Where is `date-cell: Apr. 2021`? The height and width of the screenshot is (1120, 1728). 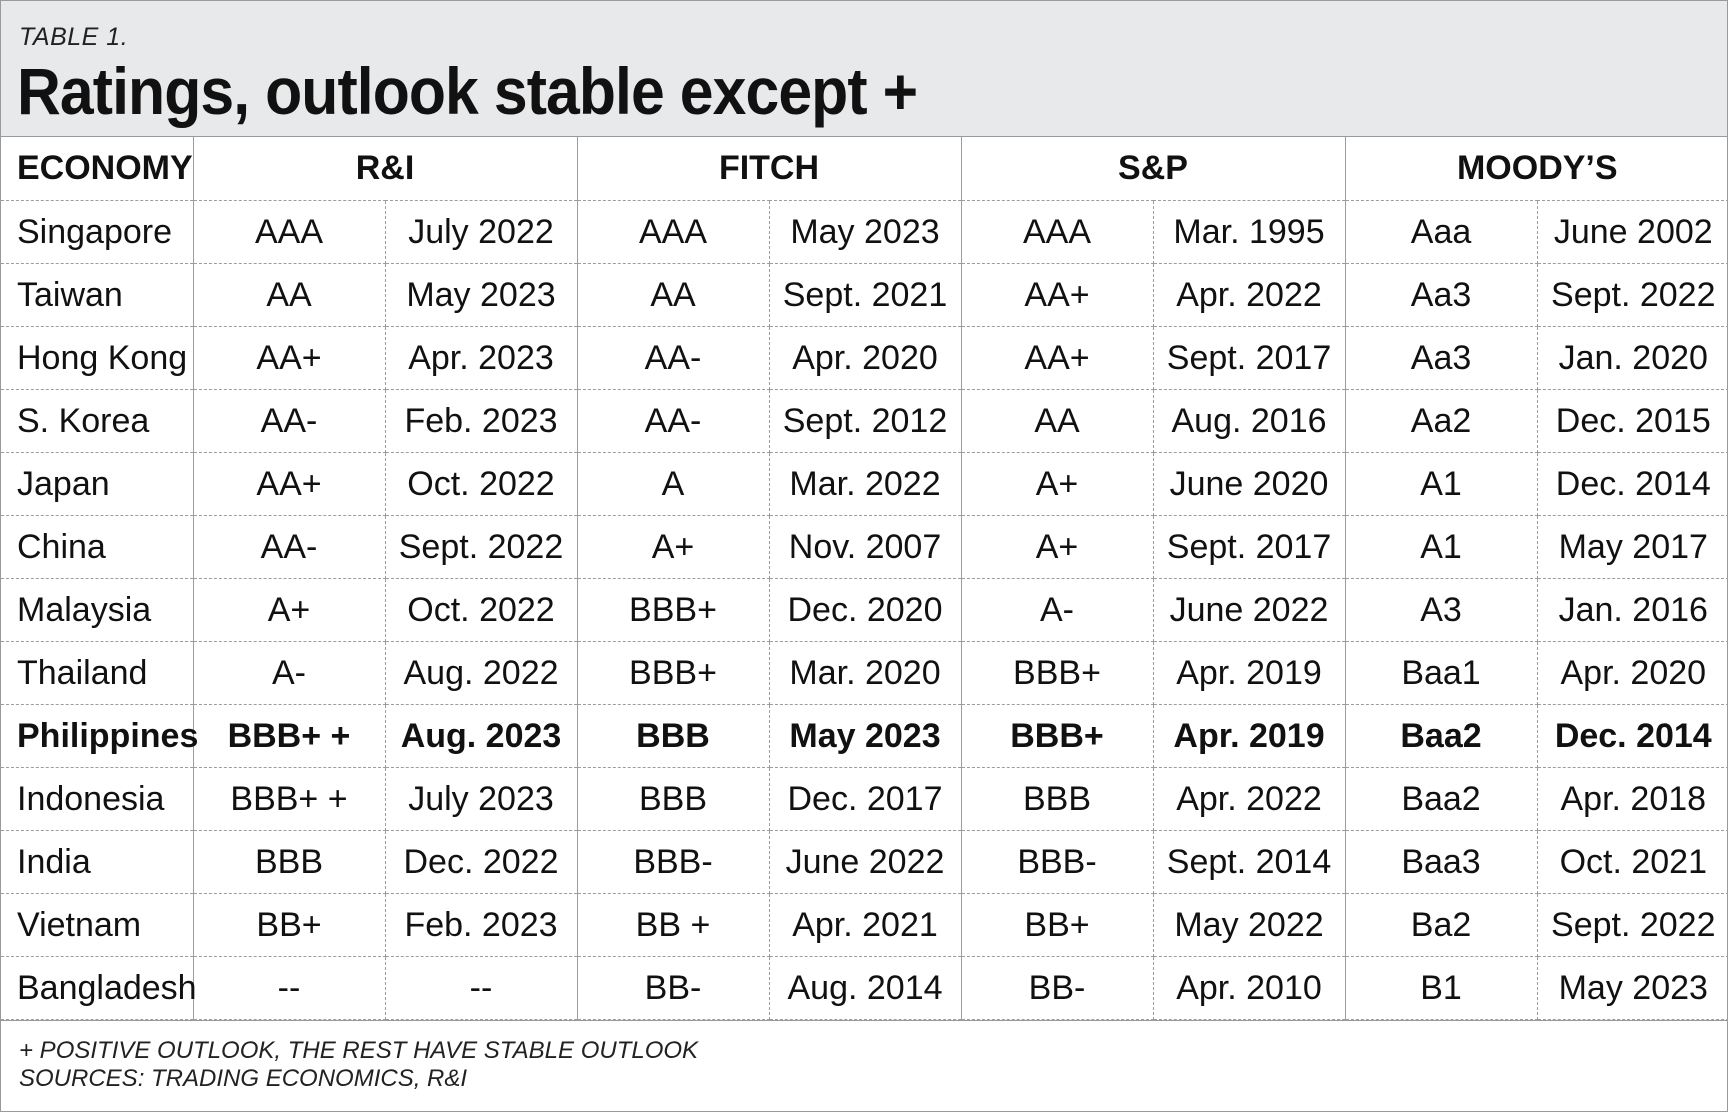
date-cell: Apr. 2021 is located at coordinates (865, 925).